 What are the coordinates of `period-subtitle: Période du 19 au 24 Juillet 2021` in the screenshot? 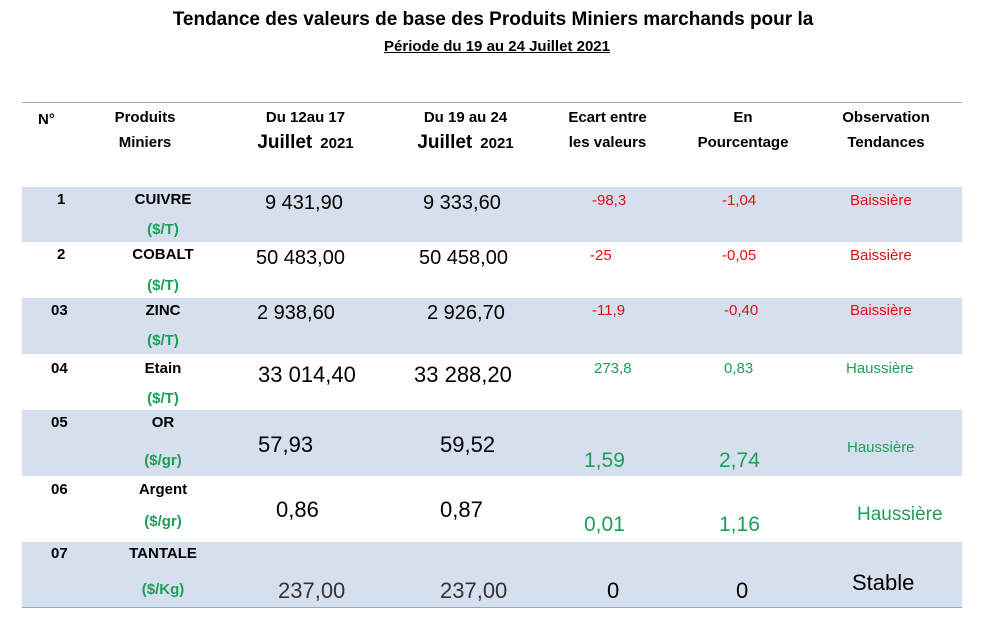 It's located at (497, 46).